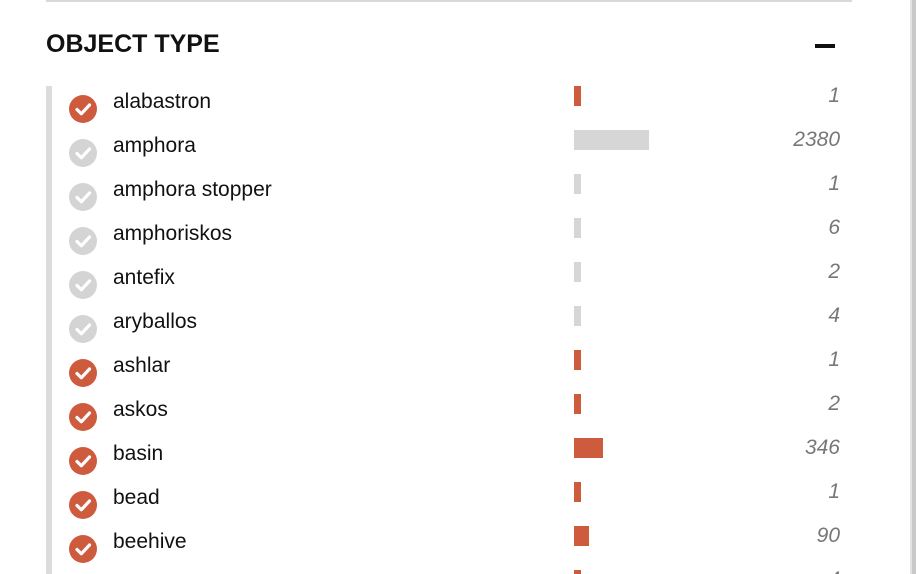 The width and height of the screenshot is (916, 574). I want to click on facet-item-count: 6, so click(834, 227).